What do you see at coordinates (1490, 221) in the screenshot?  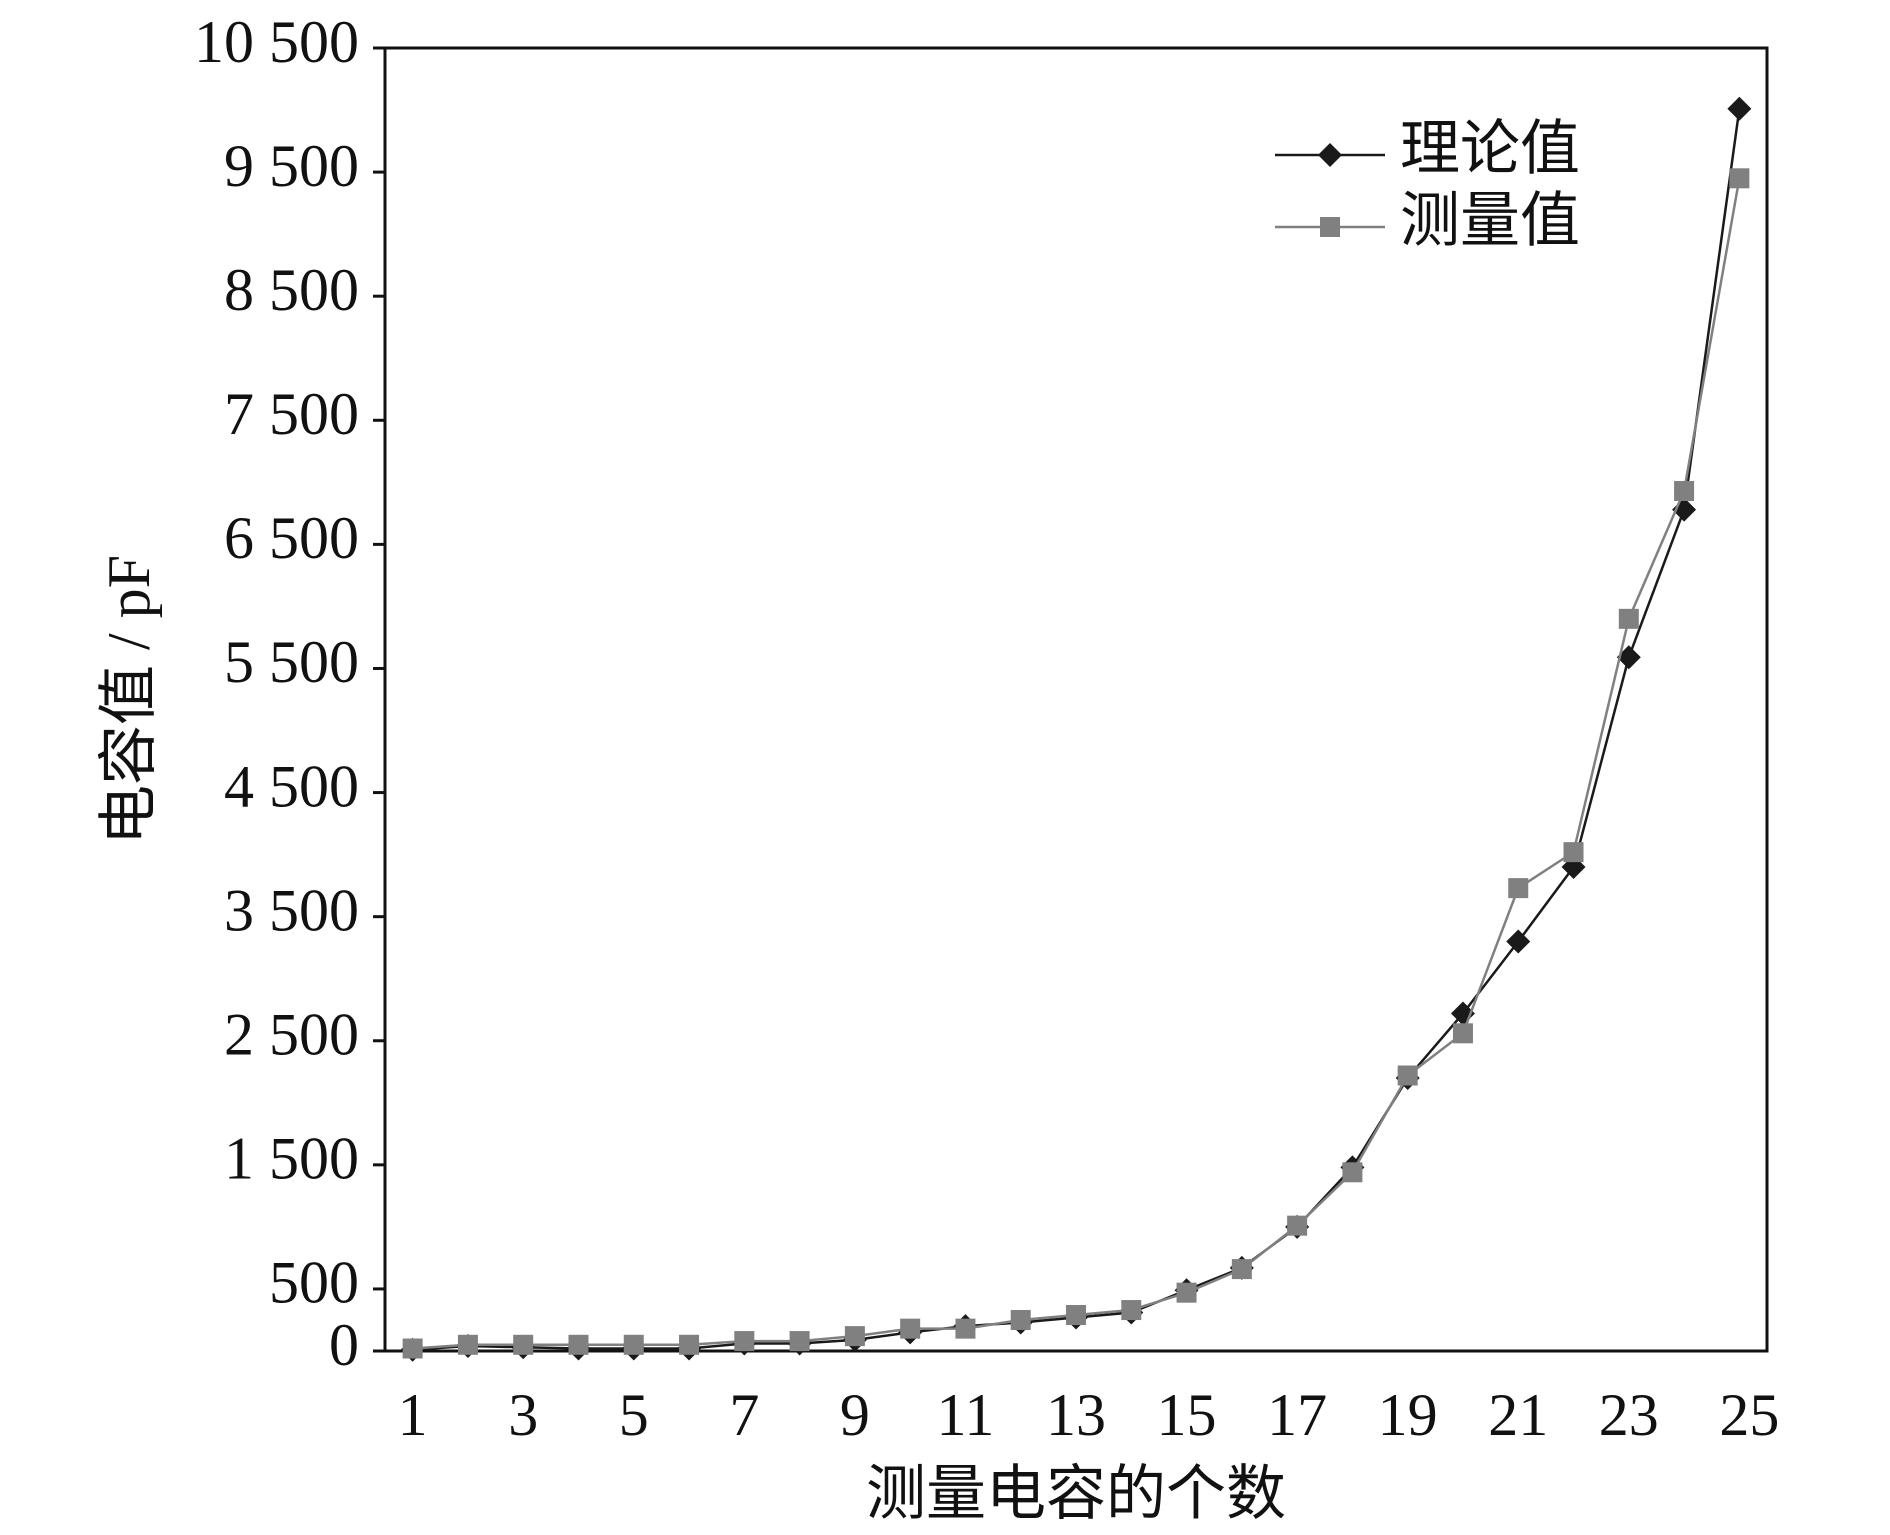 I see `legend-label: 测量值` at bounding box center [1490, 221].